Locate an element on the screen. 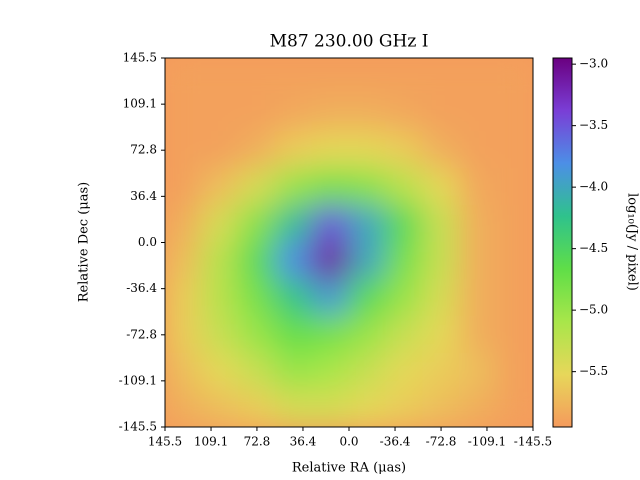 Image resolution: width=640 pixels, height=480 pixels. colorbar-tick-label: −3.5 is located at coordinates (593, 125).